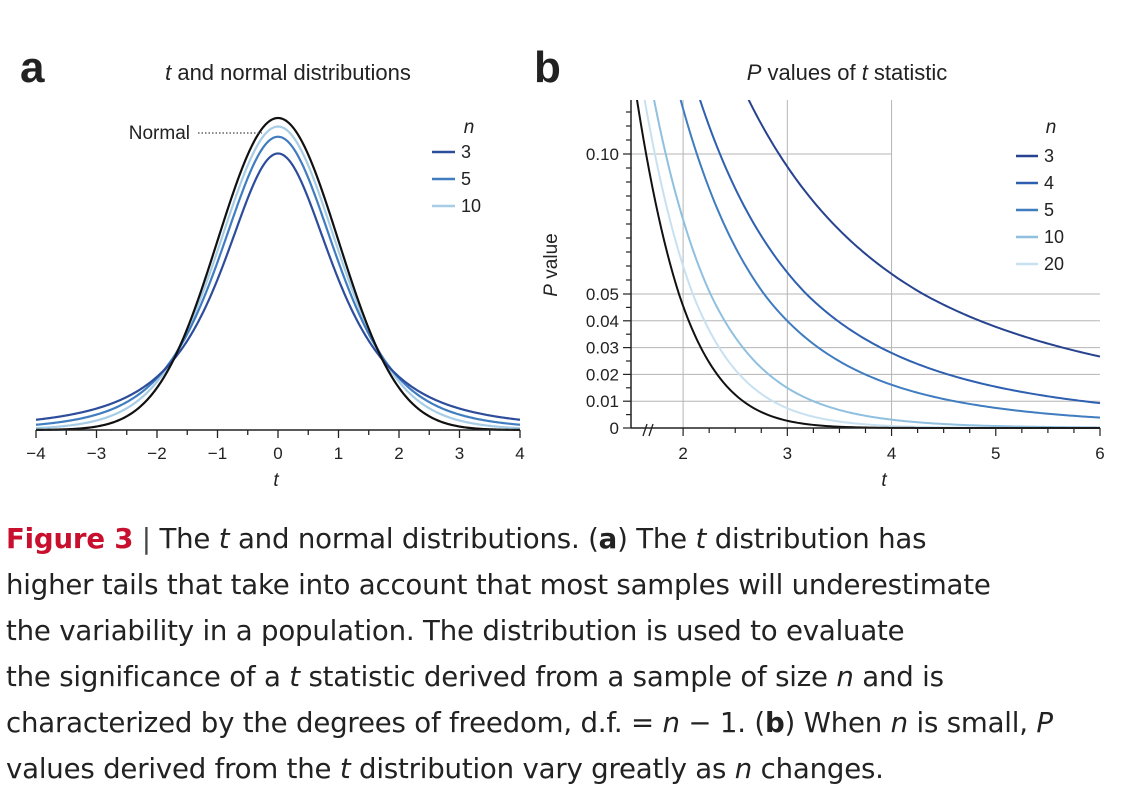  Describe the element at coordinates (338, 453) in the screenshot. I see `panel-a-x-tick-label: 1` at that location.